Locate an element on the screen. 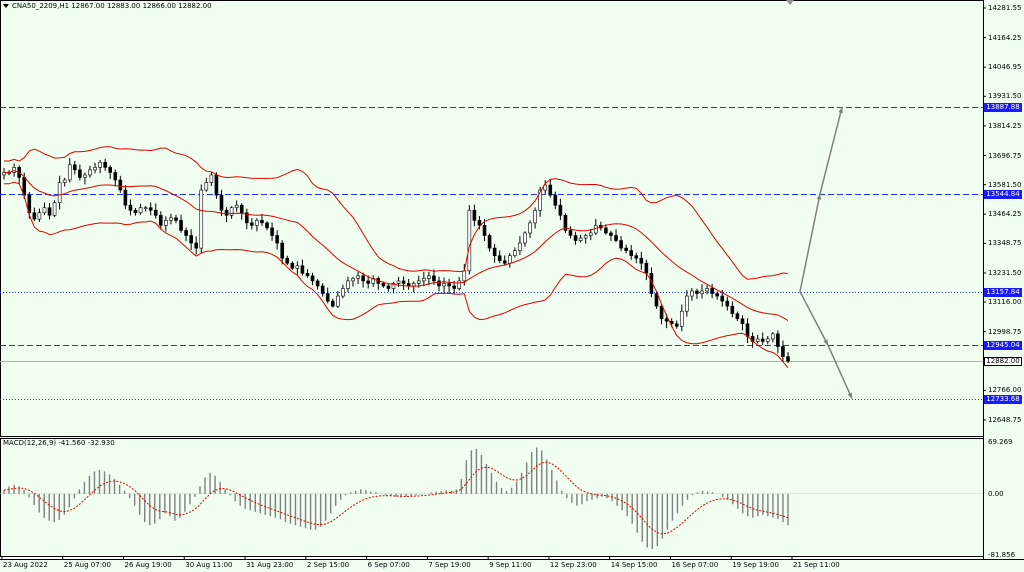 This screenshot has width=1024, height=572. projection-down-arrow-1-head is located at coordinates (825, 342).